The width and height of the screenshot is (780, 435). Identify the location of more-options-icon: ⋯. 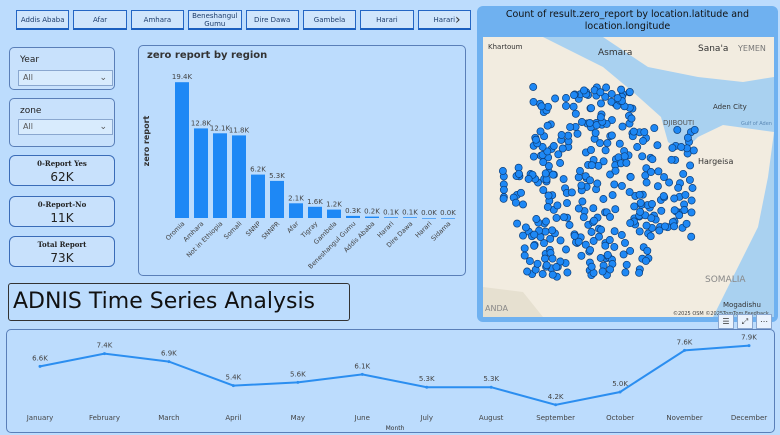
(764, 321).